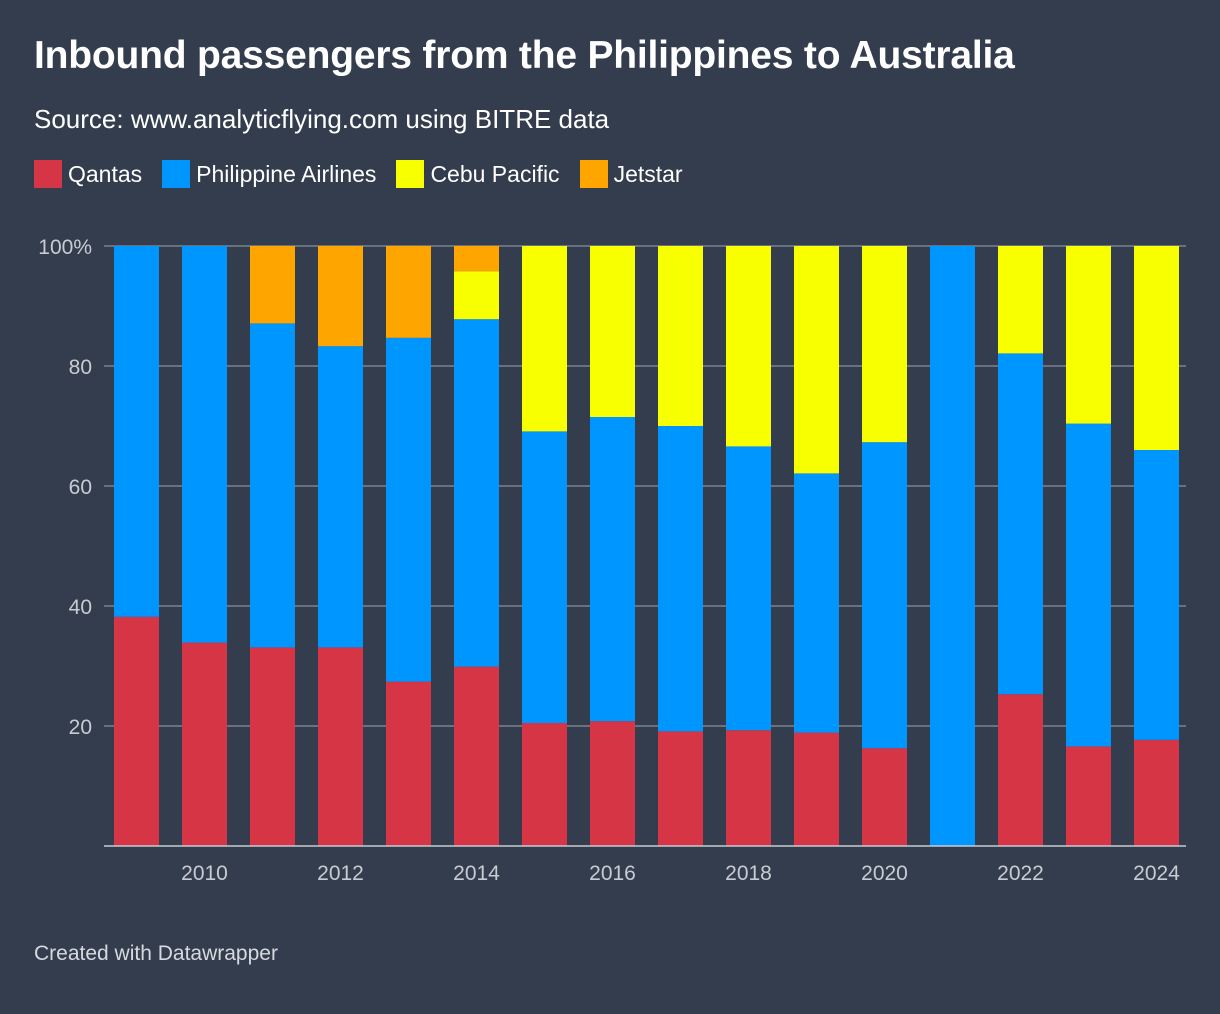 The height and width of the screenshot is (1014, 1220). Describe the element at coordinates (648, 173) in the screenshot. I see `legend-label-jetstar: Jetstar` at that location.